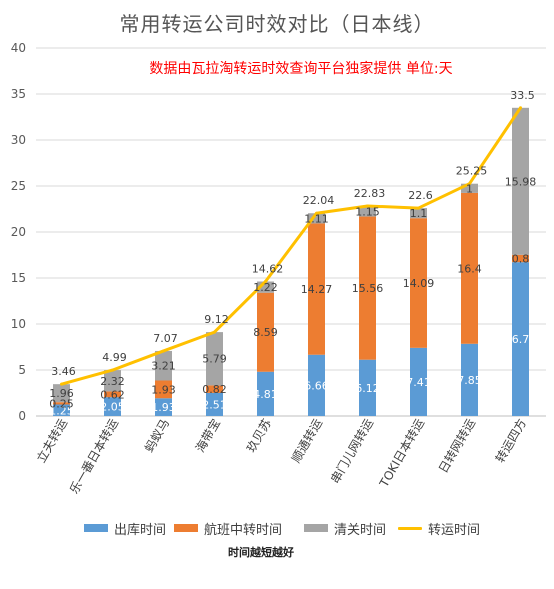  I want to click on transit-label: 22.83, so click(370, 193).